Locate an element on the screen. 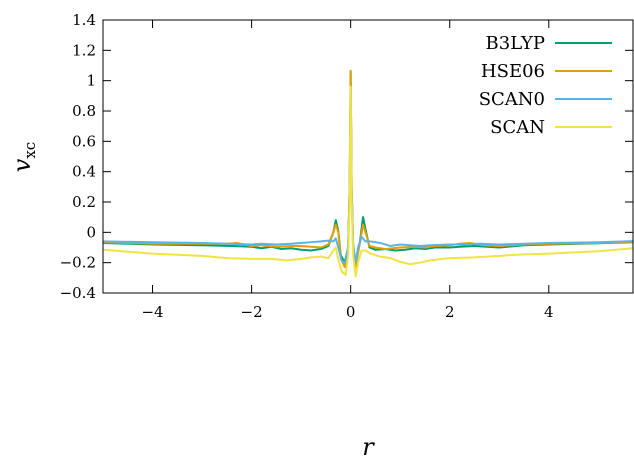 The image size is (634, 464). x-tick-label: 2 is located at coordinates (450, 312).